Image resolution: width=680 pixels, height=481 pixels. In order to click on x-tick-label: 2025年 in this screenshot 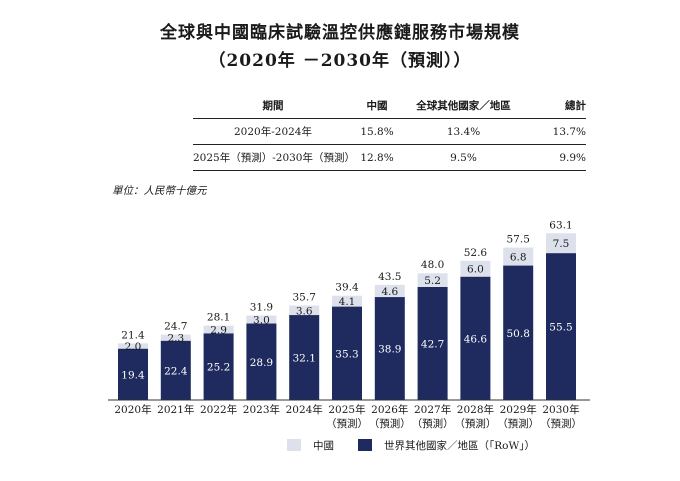, I will do `click(346, 409)`.